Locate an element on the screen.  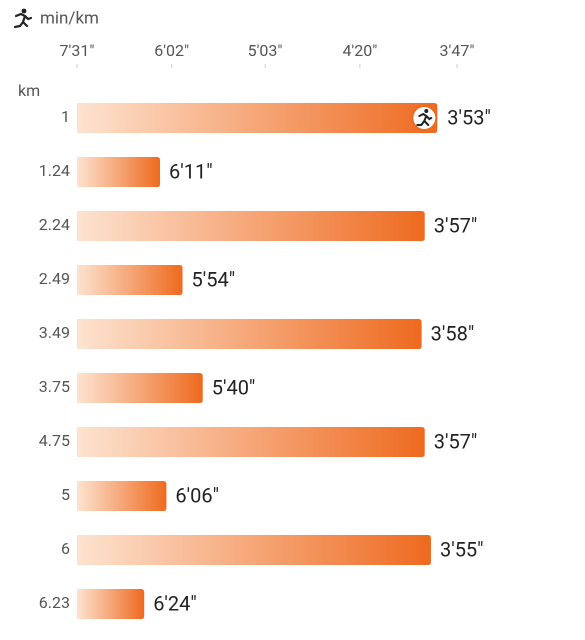
y-tick-label: 1 is located at coordinates (65, 116).